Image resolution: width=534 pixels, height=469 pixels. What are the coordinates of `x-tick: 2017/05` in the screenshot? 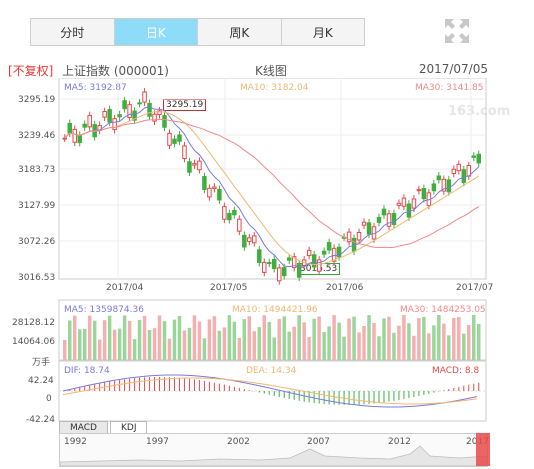 It's located at (229, 288).